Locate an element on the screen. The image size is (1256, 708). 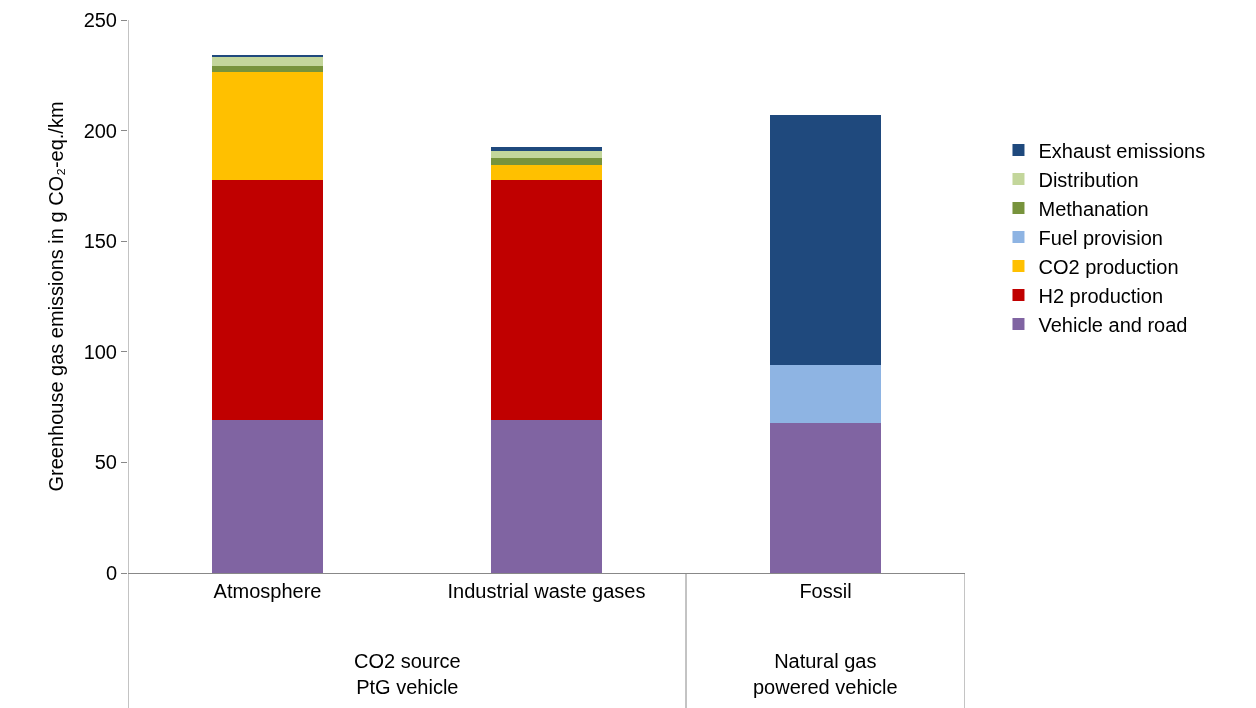
legend-label: Exhaust emissions is located at coordinates (1122, 150).